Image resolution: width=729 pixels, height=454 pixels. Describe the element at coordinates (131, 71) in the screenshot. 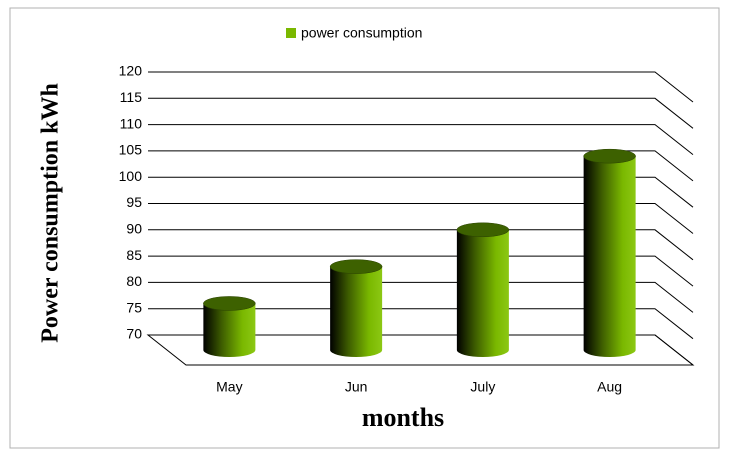

I see `y-tick-label: 120` at that location.